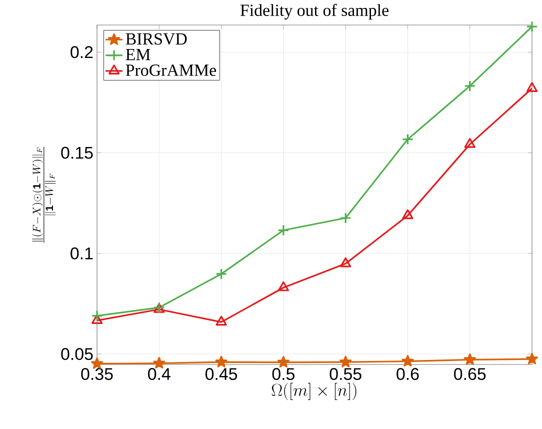 This screenshot has height=429, width=542. What do you see at coordinates (346, 374) in the screenshot?
I see `x-tick-label: 0.55` at bounding box center [346, 374].